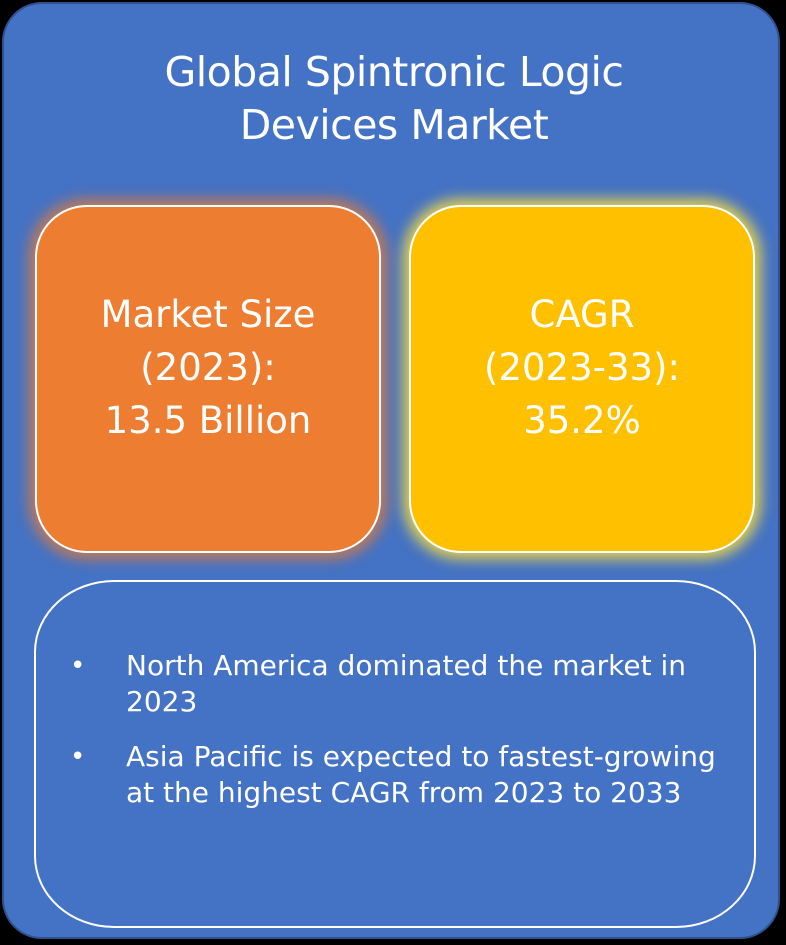 This screenshot has width=786, height=945. Describe the element at coordinates (208, 314) in the screenshot. I see `market-size-label: Market Size` at that location.